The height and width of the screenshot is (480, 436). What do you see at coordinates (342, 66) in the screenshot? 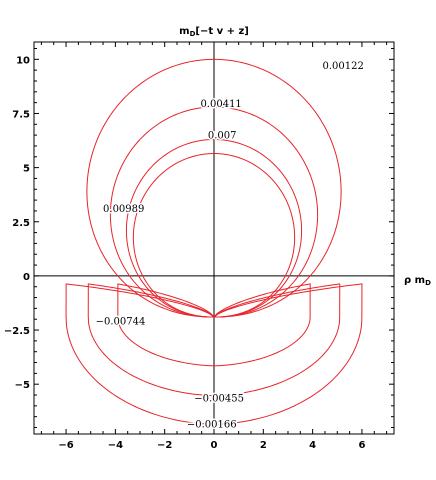
I see `contour-value-label: 0.00122` at bounding box center [342, 66].